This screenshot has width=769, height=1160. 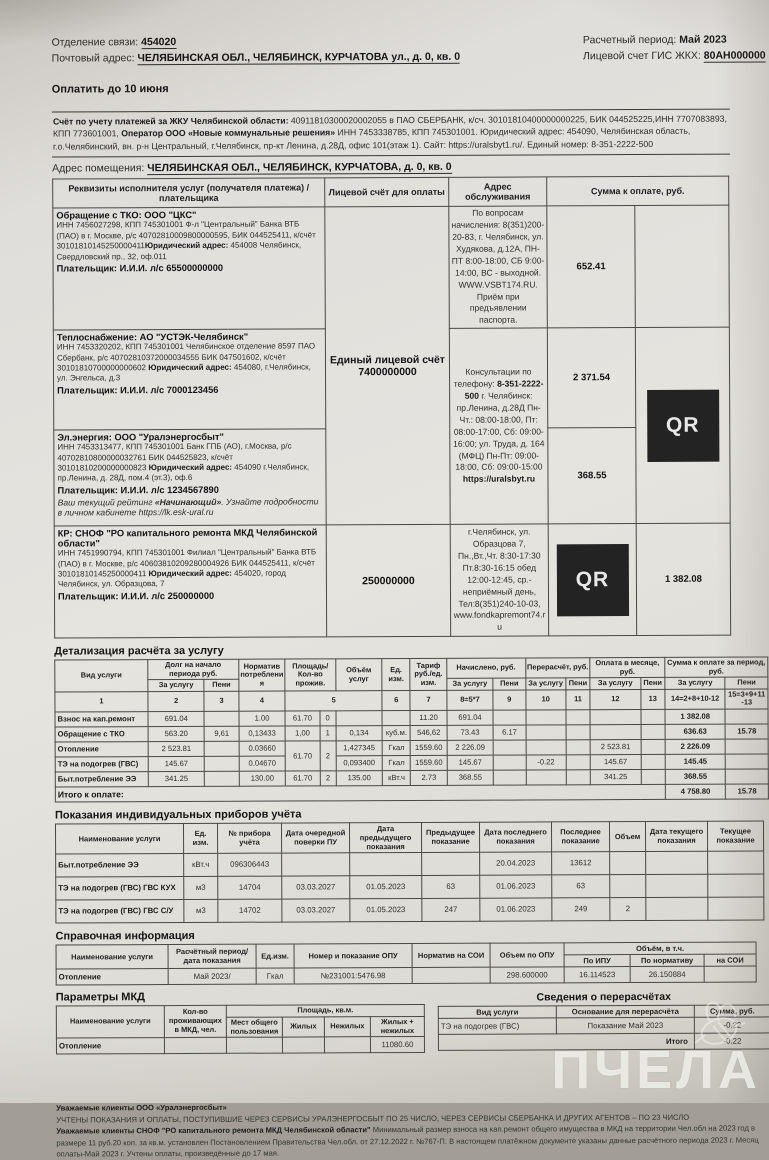 What do you see at coordinates (450, 910) in the screenshot?
I see `cell: 247` at bounding box center [450, 910].